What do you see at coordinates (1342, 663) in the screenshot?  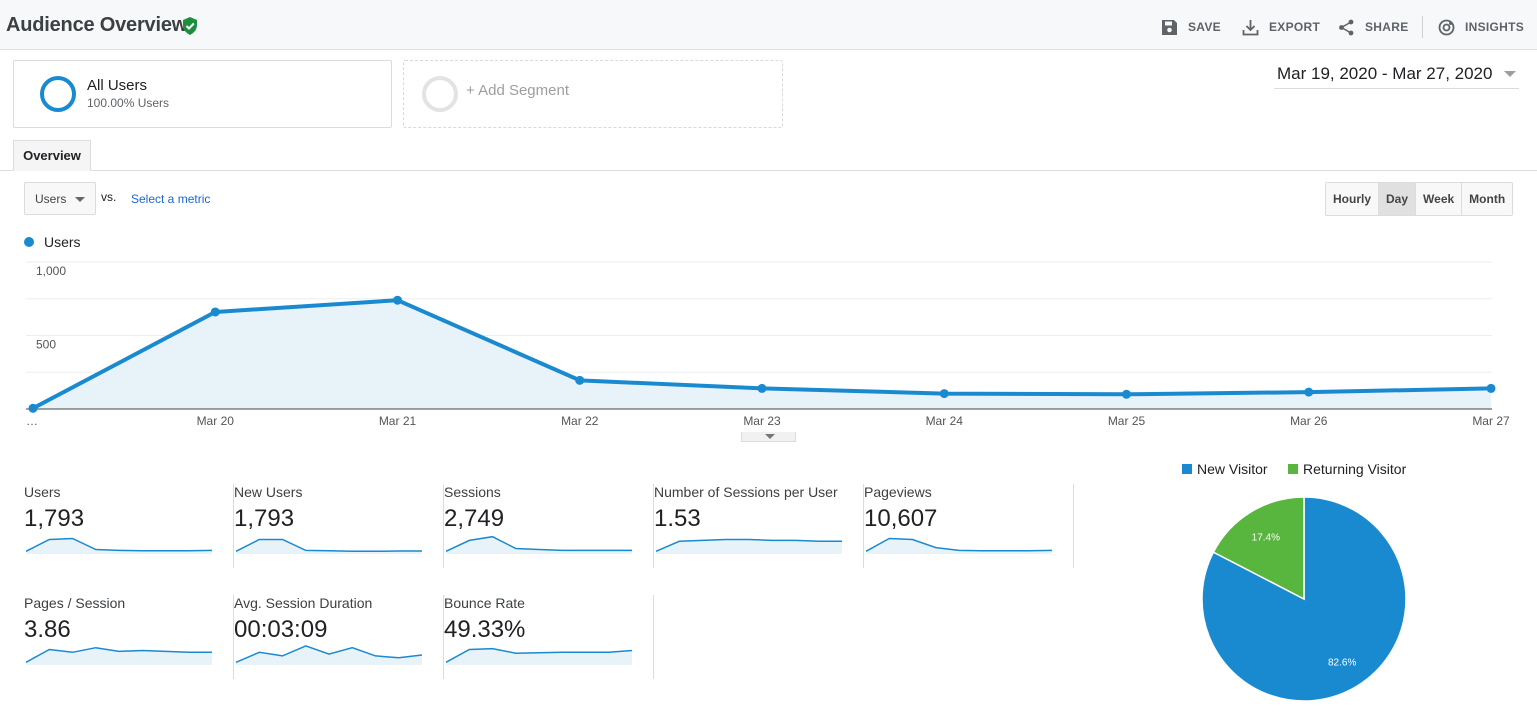 I see `pie-slice-label: 82.6%` at bounding box center [1342, 663].